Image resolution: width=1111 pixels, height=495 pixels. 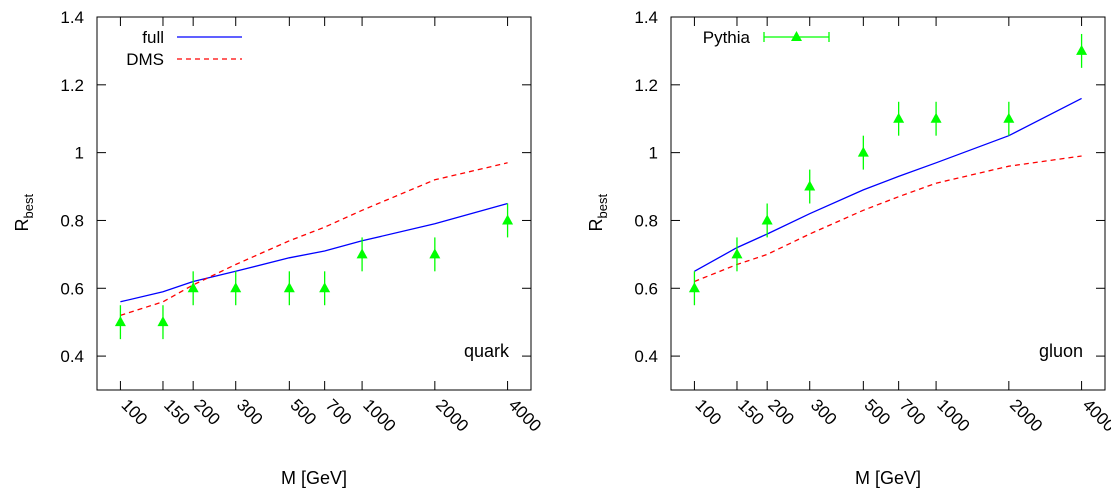 I want to click on legend-label-dms: DMS, so click(x=145, y=59).